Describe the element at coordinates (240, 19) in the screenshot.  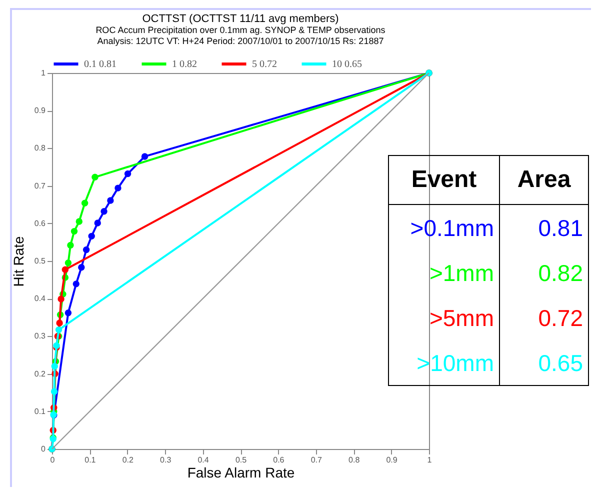
I see `chart-title: OCTTST (OCTTST 11/11 avg members)` at that location.